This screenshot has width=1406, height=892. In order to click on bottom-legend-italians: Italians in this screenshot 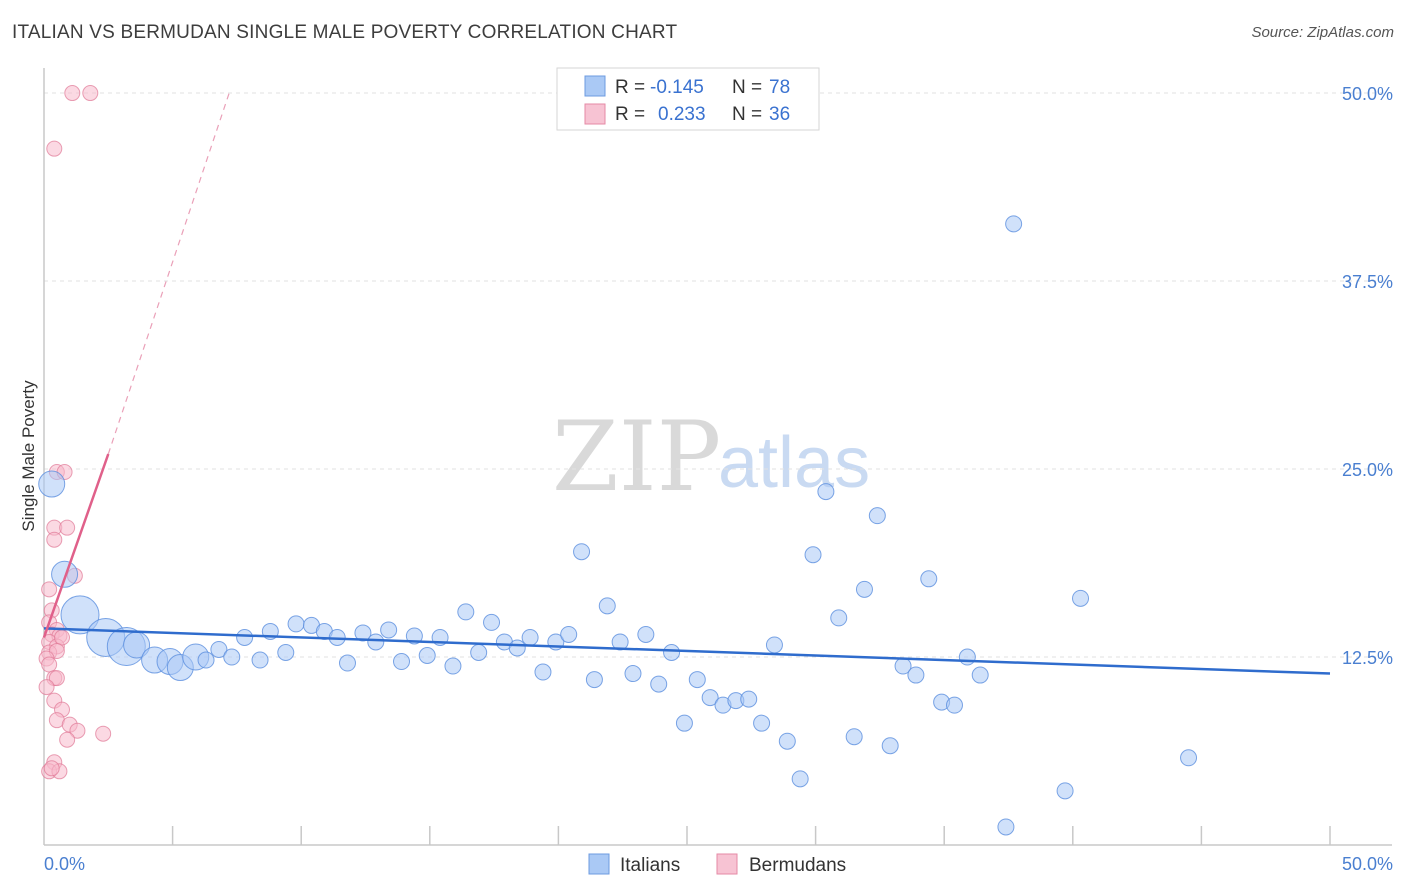, I will do `click(650, 865)`.